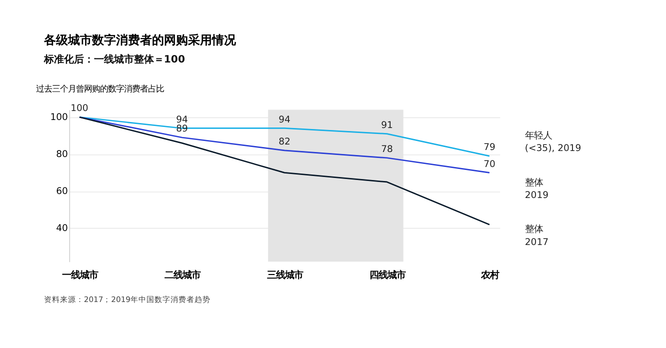 The image size is (666, 348). What do you see at coordinates (182, 276) in the screenshot?
I see `x-tick-label: 二线城市` at bounding box center [182, 276].